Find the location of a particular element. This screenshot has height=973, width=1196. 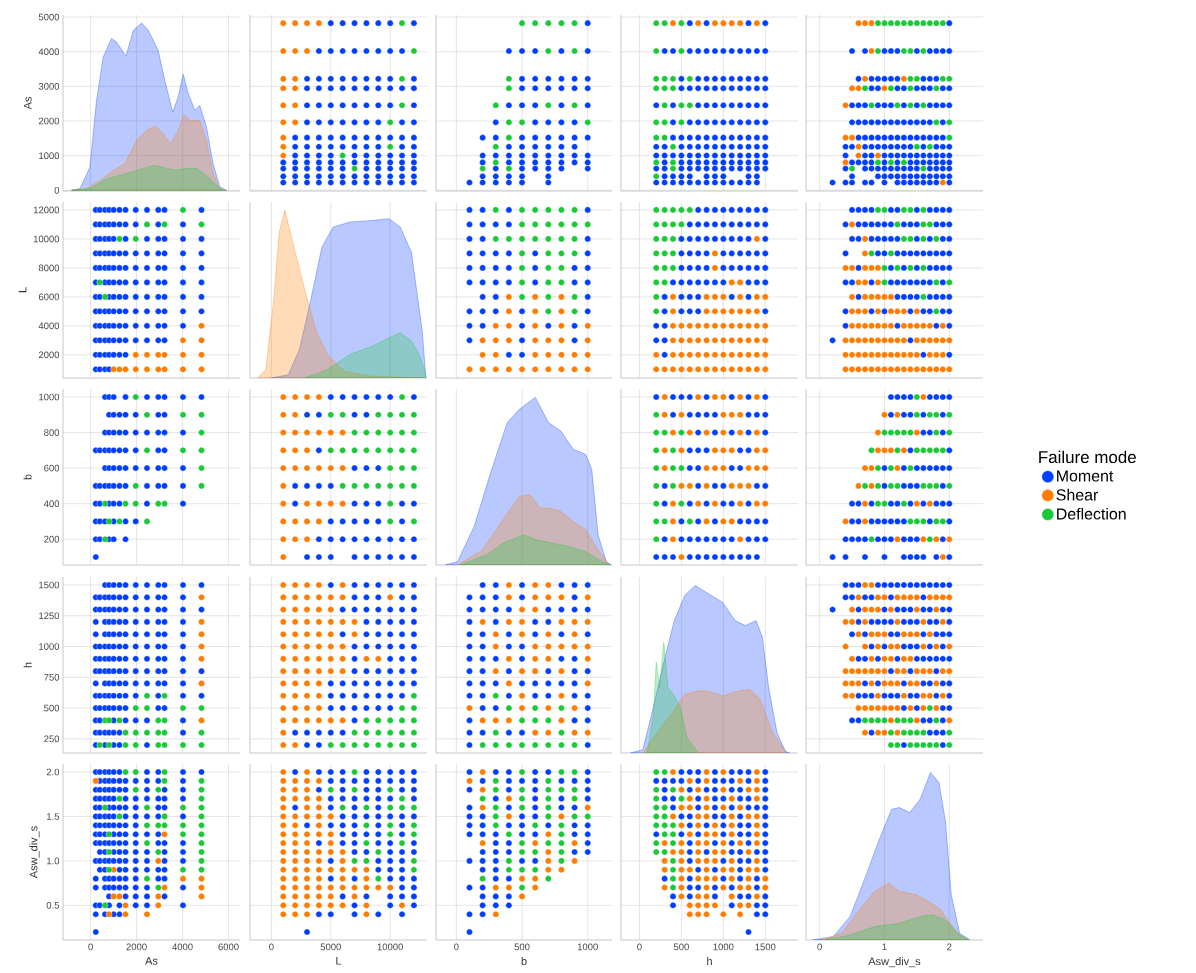

y-tick-label: 1000 is located at coordinates (49, 155).